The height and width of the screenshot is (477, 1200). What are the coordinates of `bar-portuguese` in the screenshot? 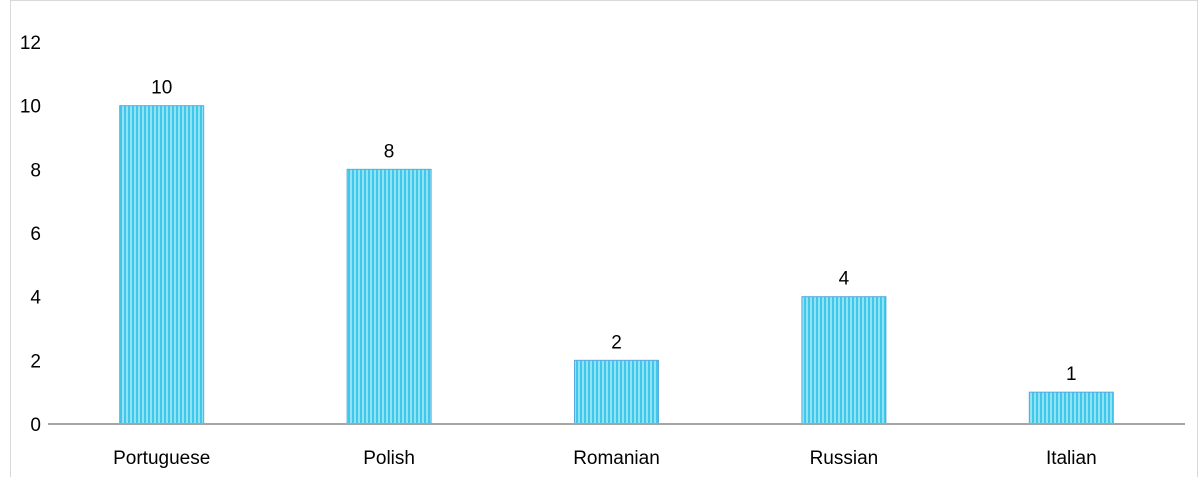 It's located at (162, 265).